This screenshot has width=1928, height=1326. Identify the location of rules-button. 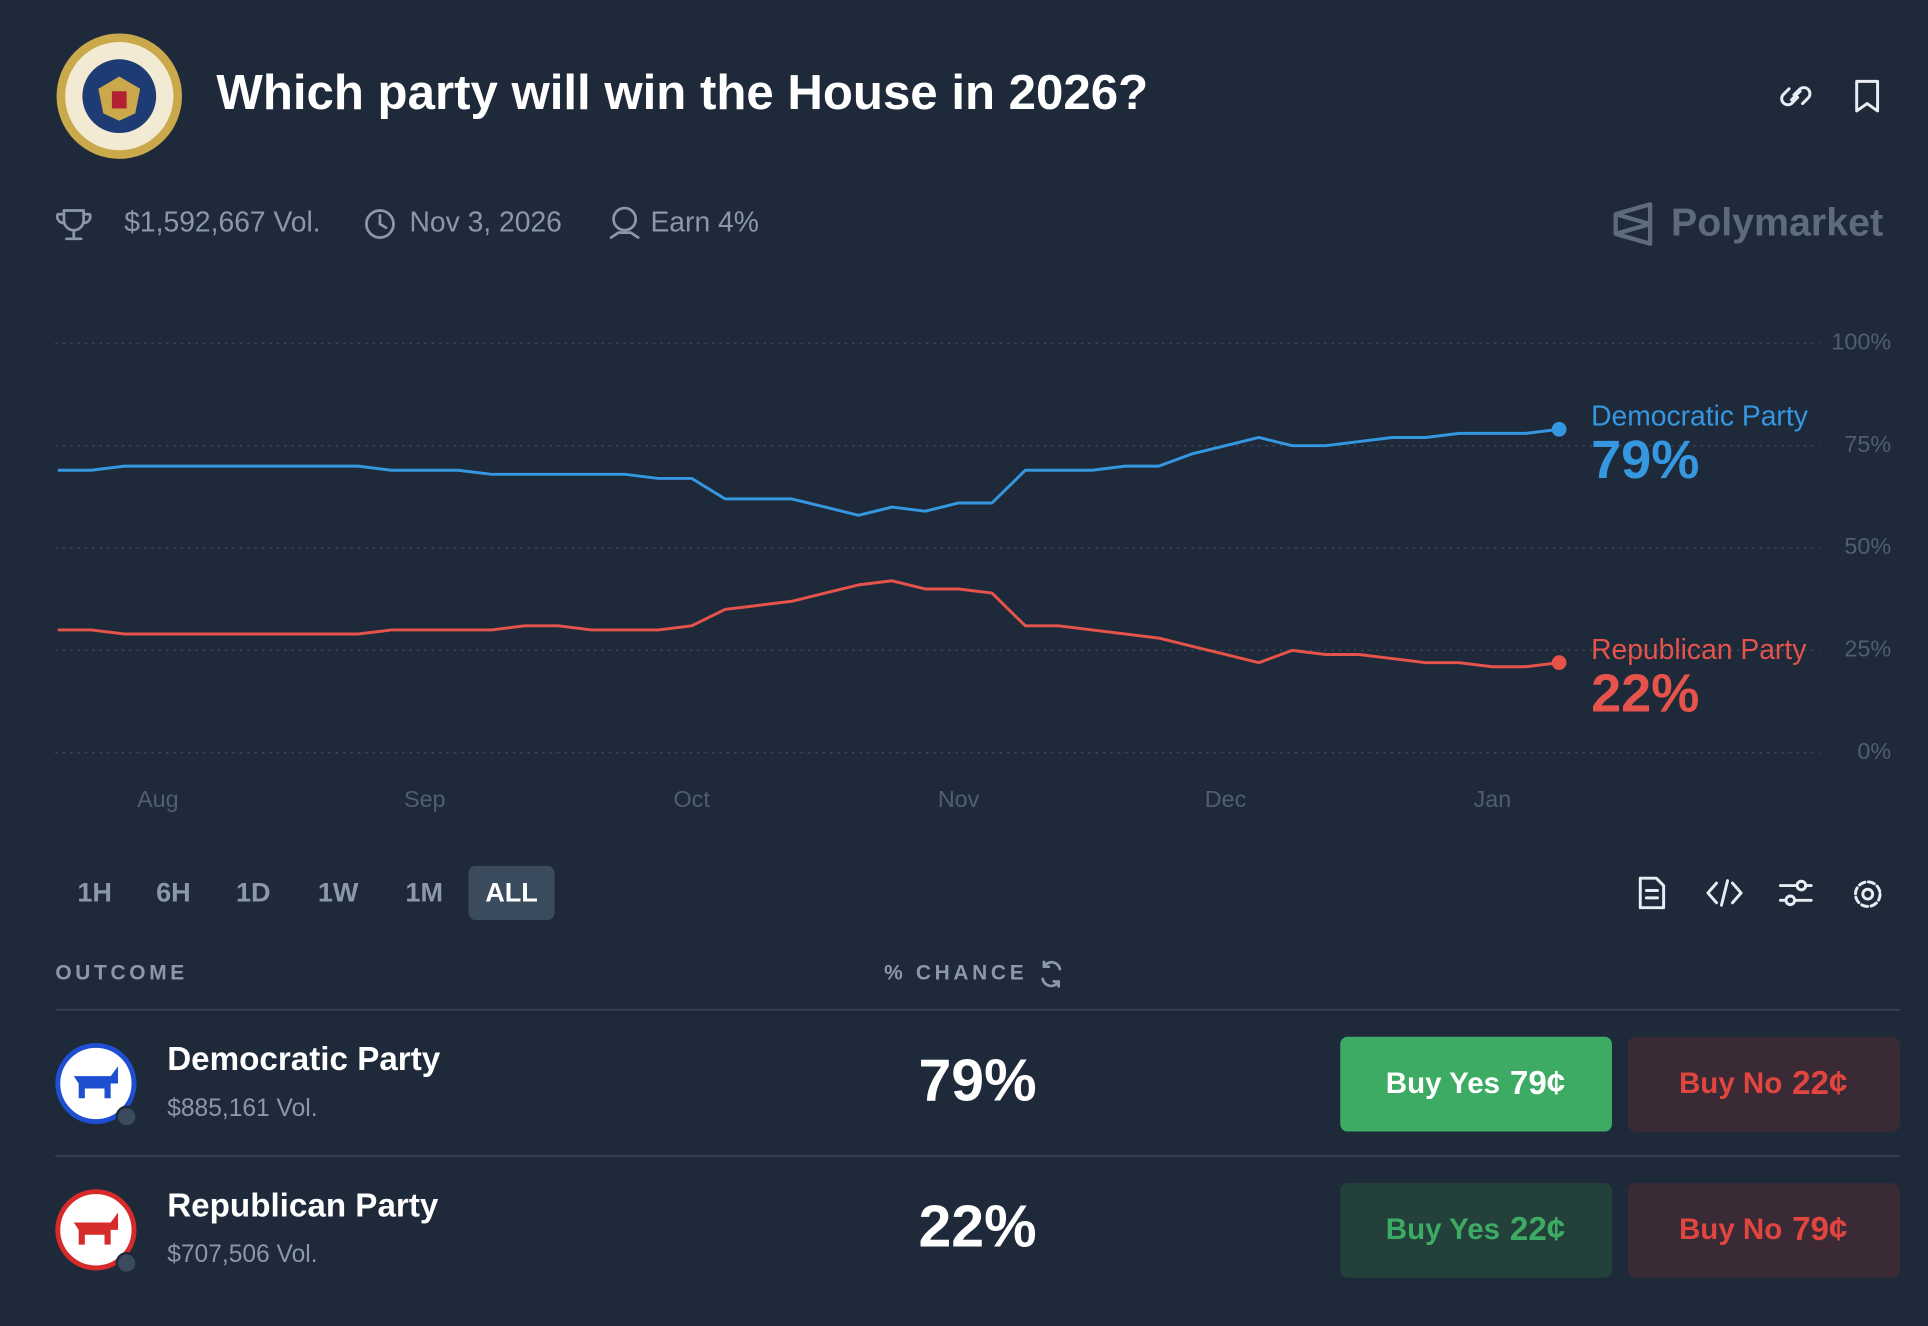
(1652, 893).